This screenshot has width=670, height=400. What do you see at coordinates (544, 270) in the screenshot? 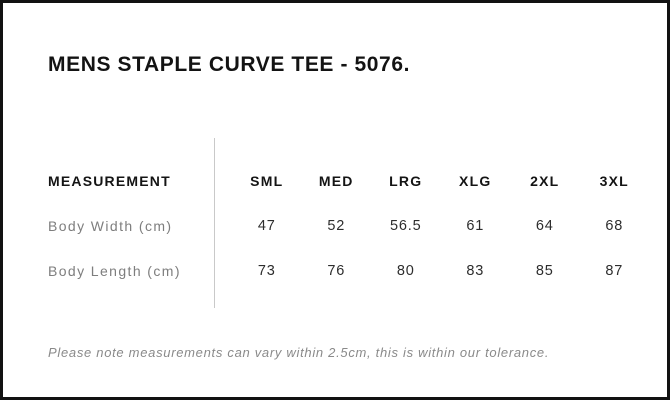
I see `size-value-cell: 85` at bounding box center [544, 270].